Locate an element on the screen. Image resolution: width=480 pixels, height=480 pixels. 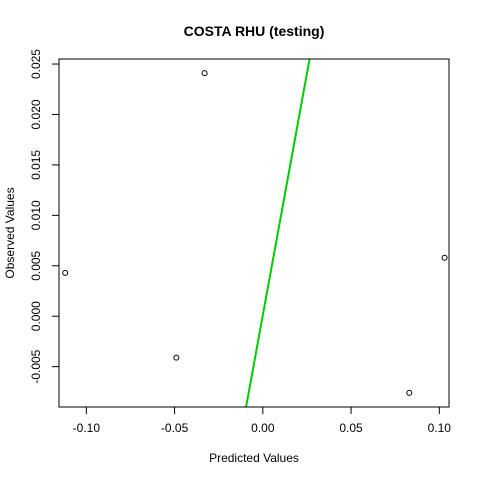
y-axis-label: Observed Values is located at coordinates (10, 232).